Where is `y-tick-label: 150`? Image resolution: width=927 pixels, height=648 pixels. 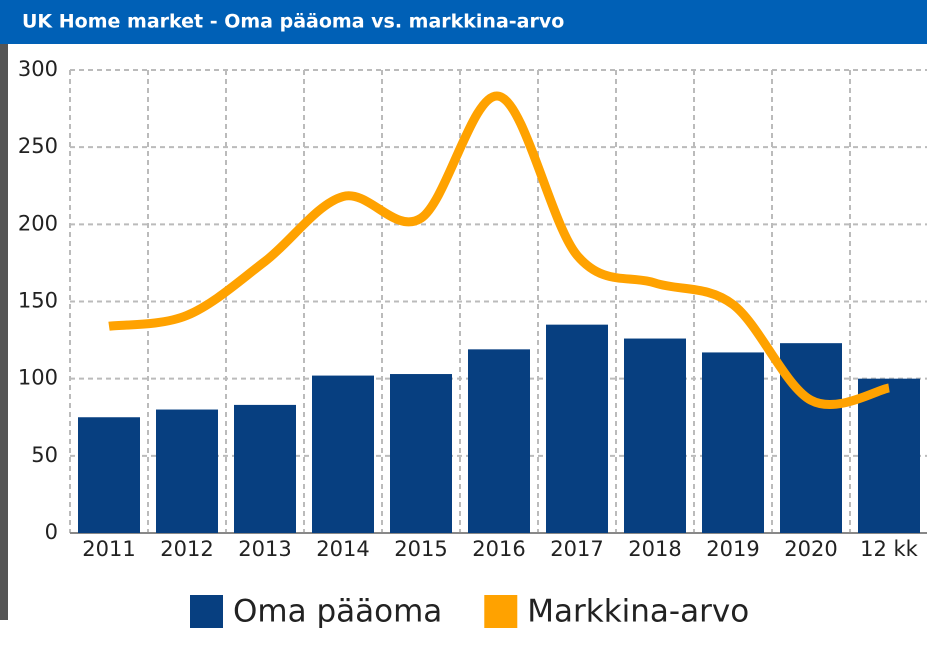
y-tick-label: 150 is located at coordinates (38, 301).